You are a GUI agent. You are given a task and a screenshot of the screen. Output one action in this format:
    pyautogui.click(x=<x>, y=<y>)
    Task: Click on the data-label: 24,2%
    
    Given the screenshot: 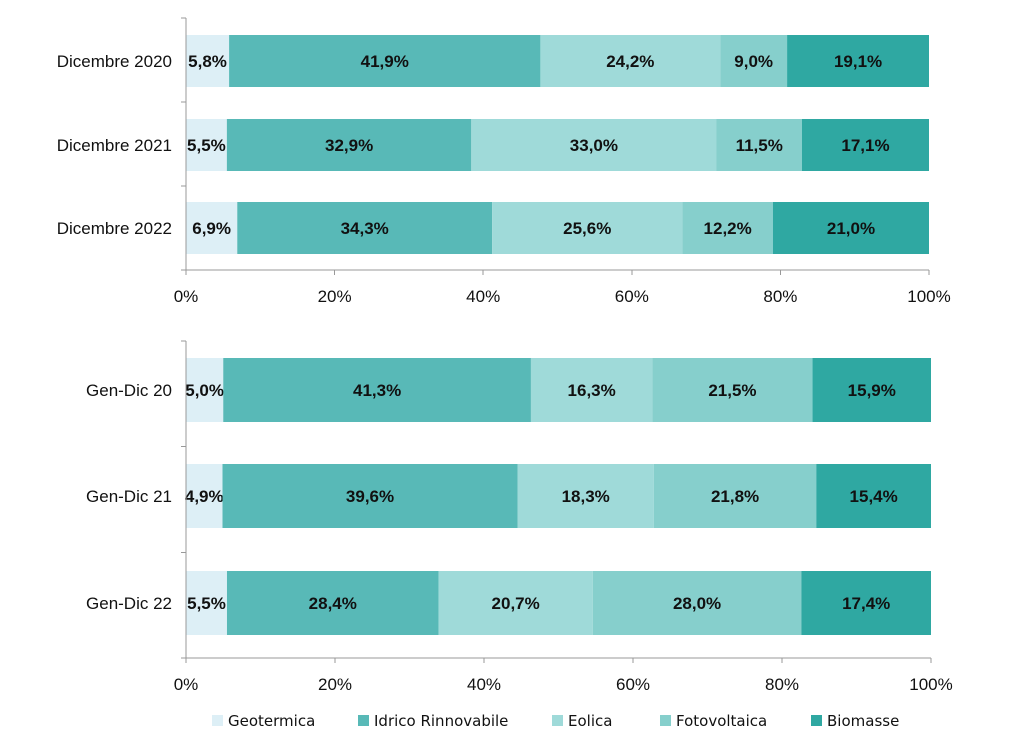 What is the action you would take?
    pyautogui.click(x=630, y=61)
    